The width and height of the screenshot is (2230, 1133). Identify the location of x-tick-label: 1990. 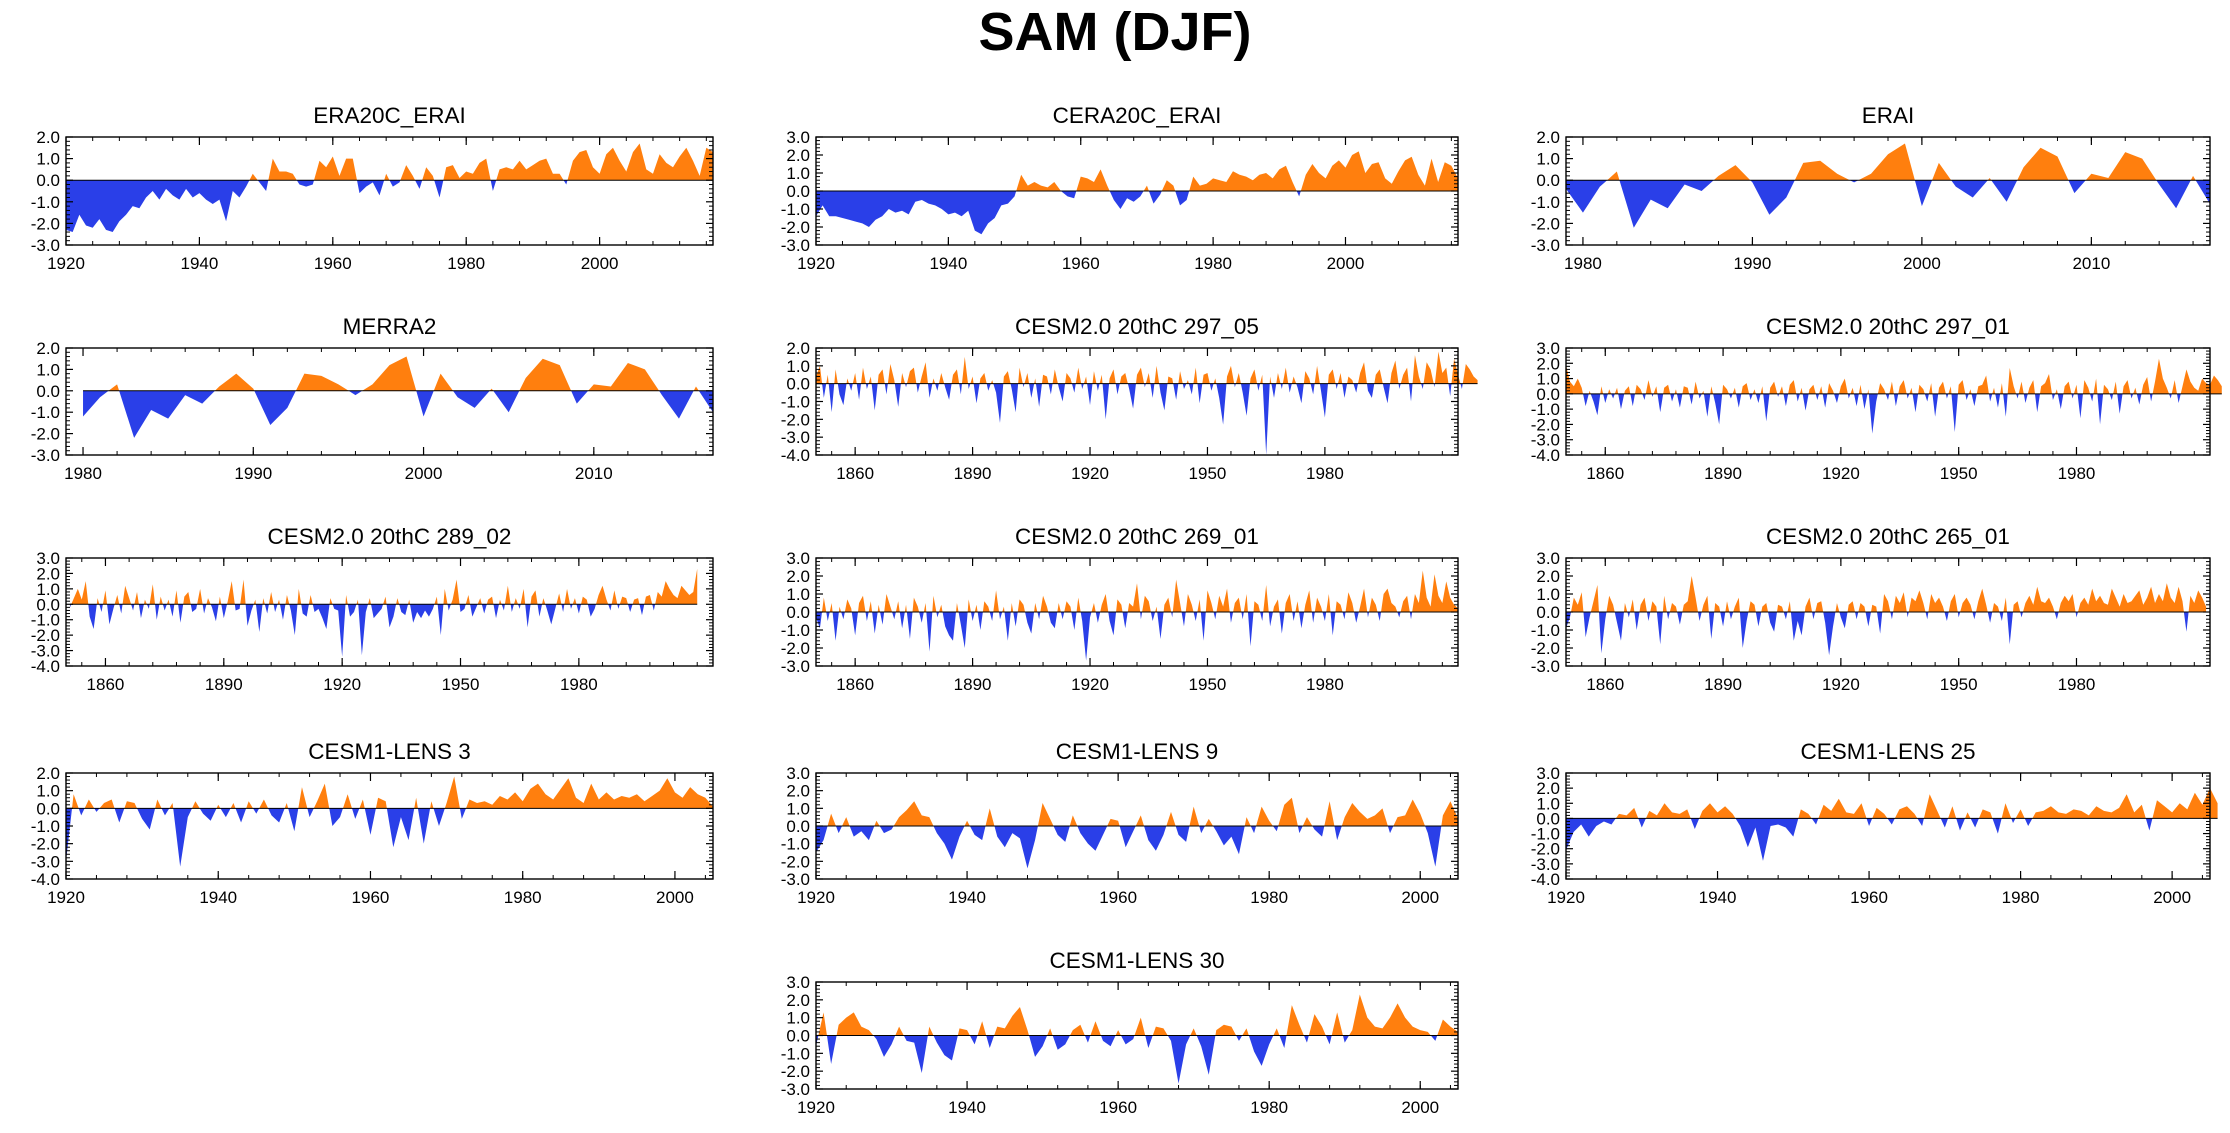
(1753, 263).